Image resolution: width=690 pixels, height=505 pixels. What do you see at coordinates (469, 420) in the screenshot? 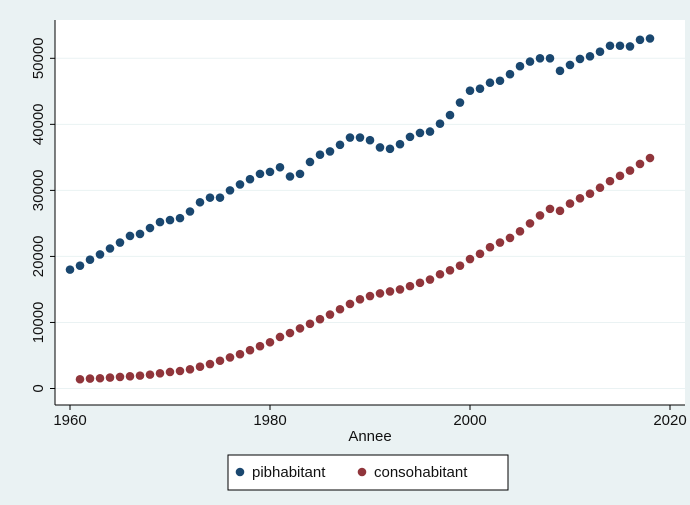
I see `x-tick-label: 2000` at bounding box center [469, 420].